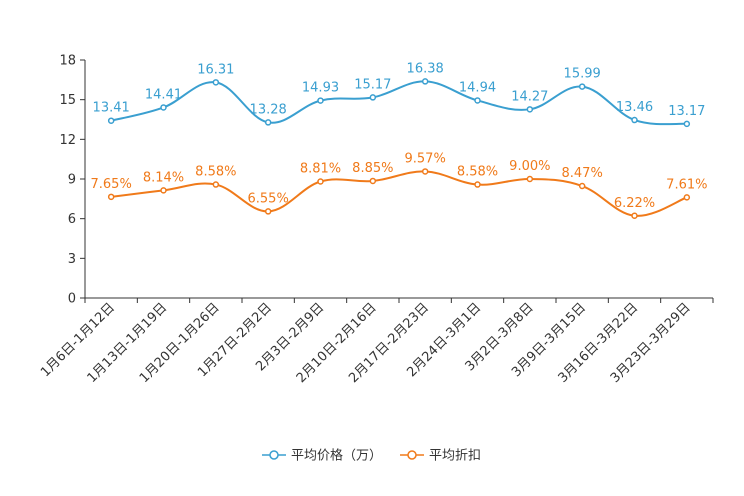  What do you see at coordinates (215, 69) in the screenshot?
I see `data-label: 16.31` at bounding box center [215, 69].